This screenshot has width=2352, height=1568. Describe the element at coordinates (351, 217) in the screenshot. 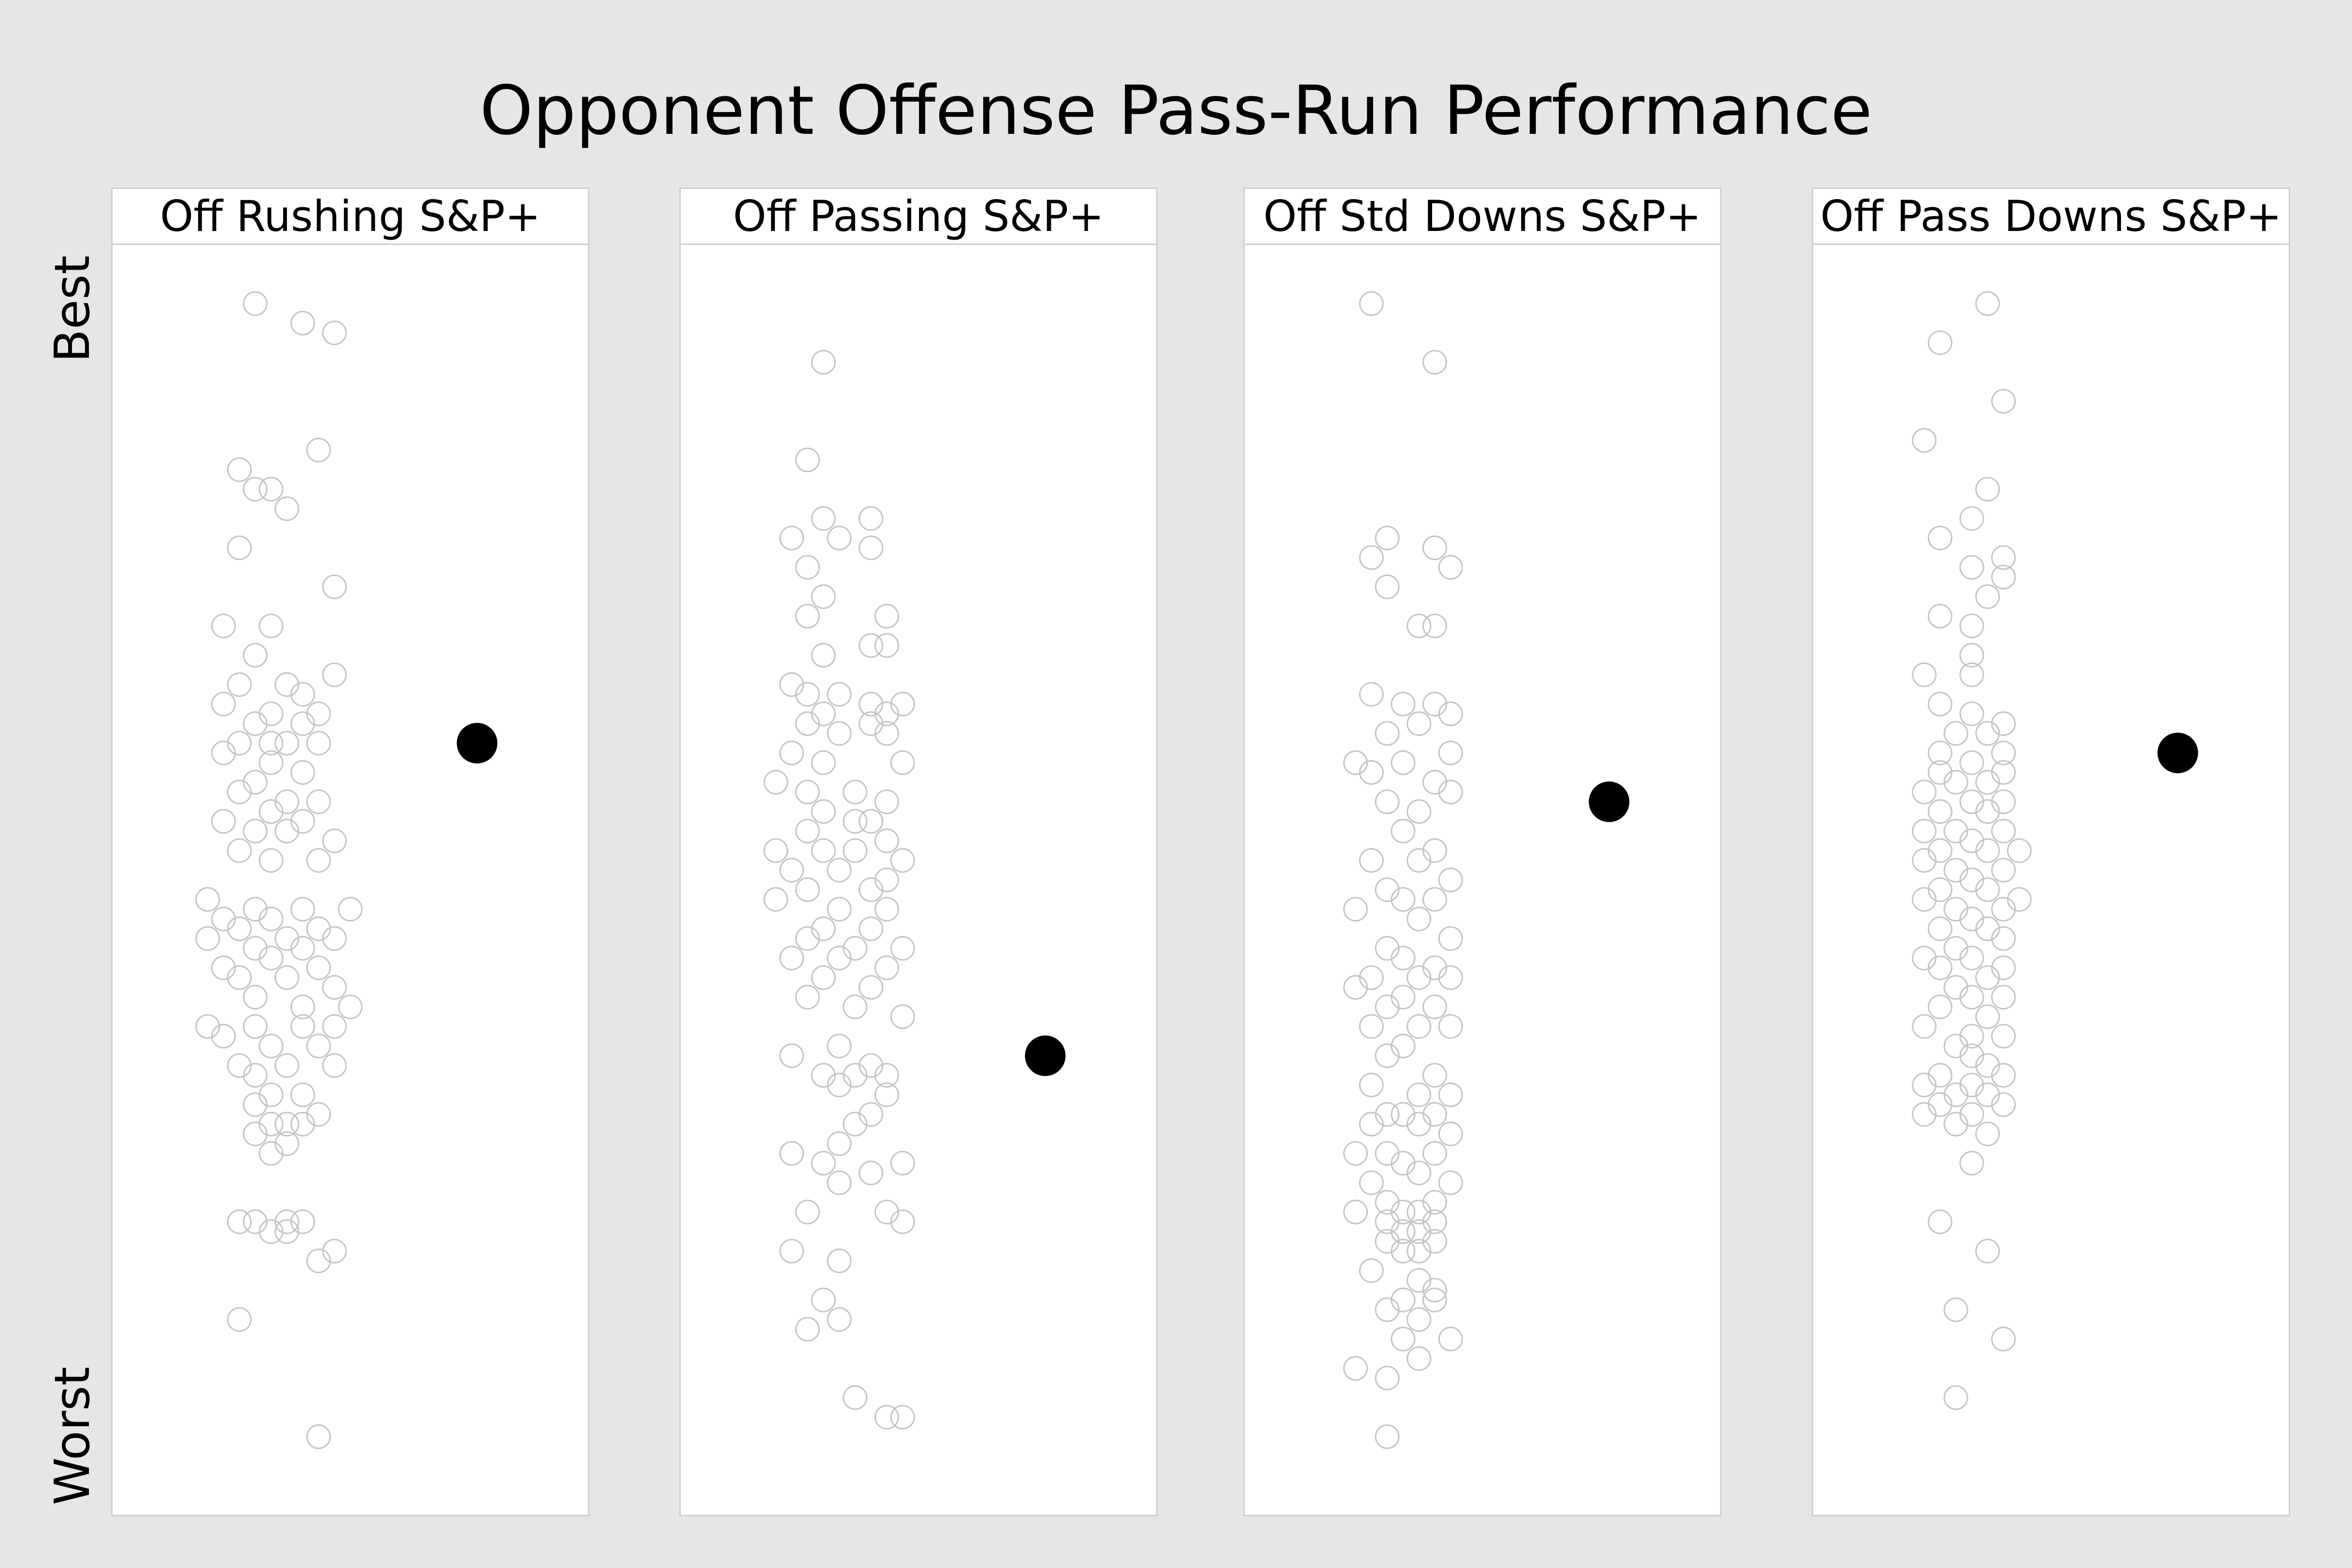

I see `panel-title: Off Rushing S&P+` at that location.